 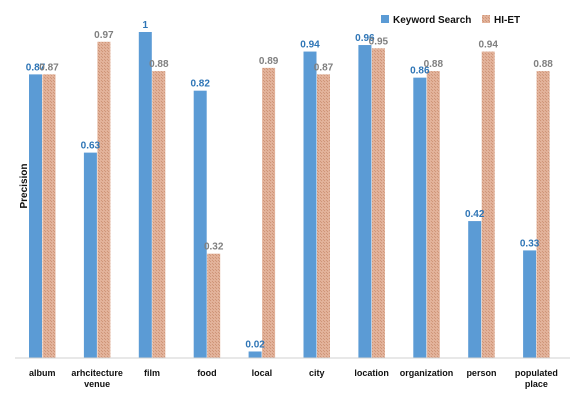 What do you see at coordinates (420, 71) in the screenshot?
I see `keyword-search-value-label: 0.86` at bounding box center [420, 71].